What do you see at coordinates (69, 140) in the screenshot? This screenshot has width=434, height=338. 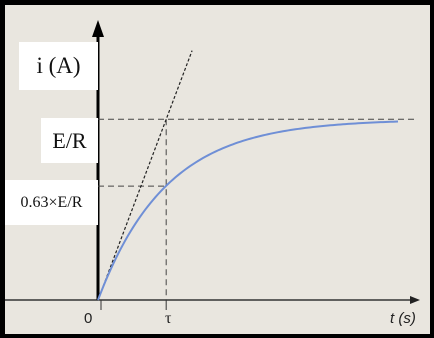 I see `level-full-label: E/R` at bounding box center [69, 140].